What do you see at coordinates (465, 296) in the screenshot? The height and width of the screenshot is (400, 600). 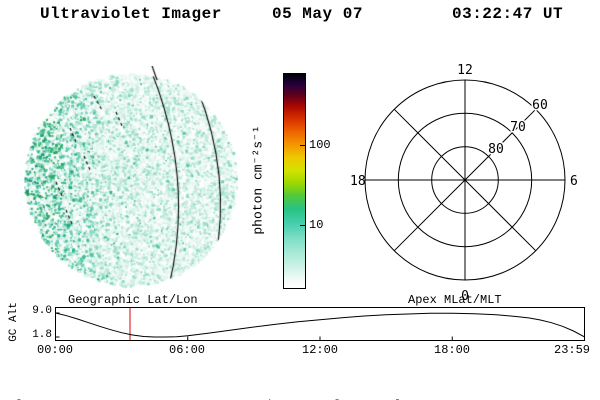 I see `polar-label-0: 0` at bounding box center [465, 296].